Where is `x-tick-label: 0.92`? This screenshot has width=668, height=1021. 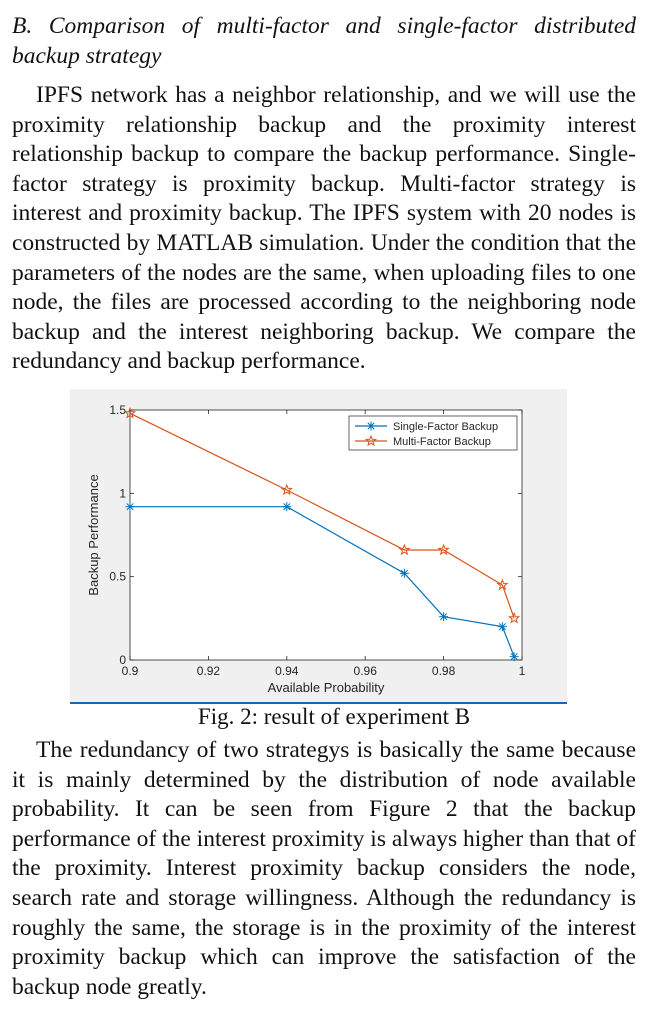
x-tick-label: 0.92 is located at coordinates (209, 671).